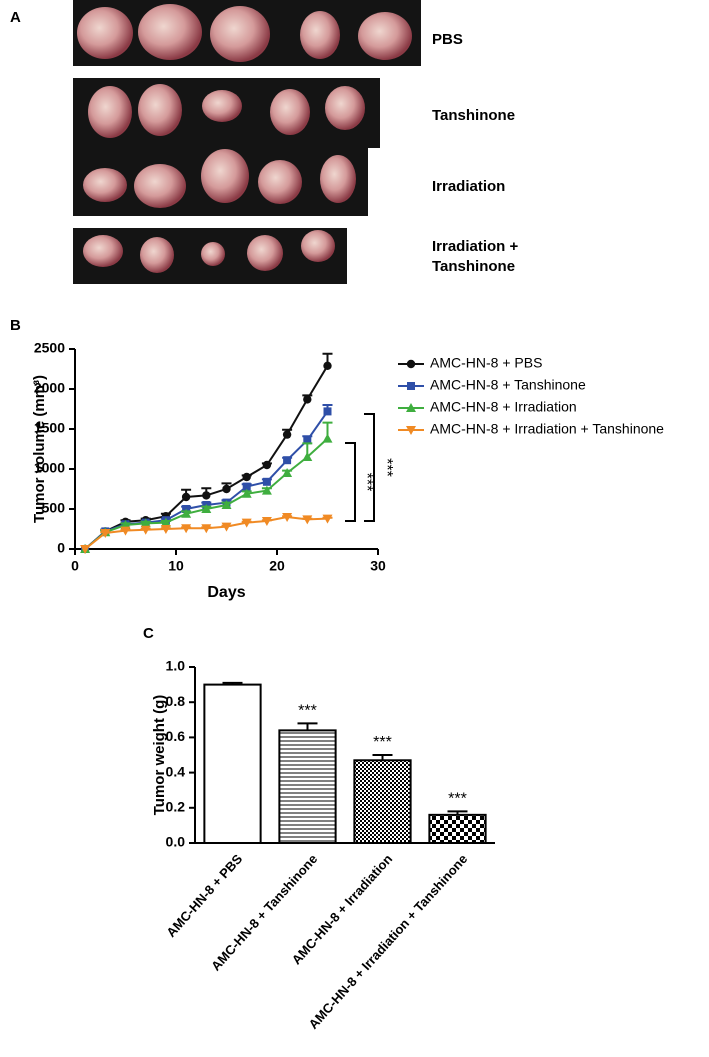 This screenshot has width=709, height=1057. I want to click on x-tick-label: AMC-HN-8 + Irradiation + Tanshinone, so click(388, 941).